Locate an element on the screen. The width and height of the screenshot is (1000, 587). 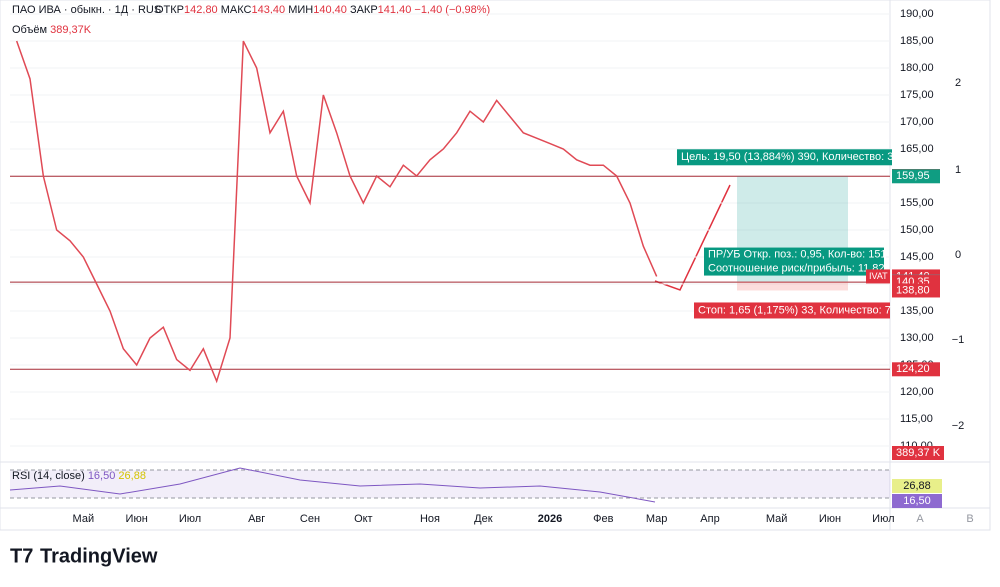
y-tick-label: 120,00 is located at coordinates (917, 392).